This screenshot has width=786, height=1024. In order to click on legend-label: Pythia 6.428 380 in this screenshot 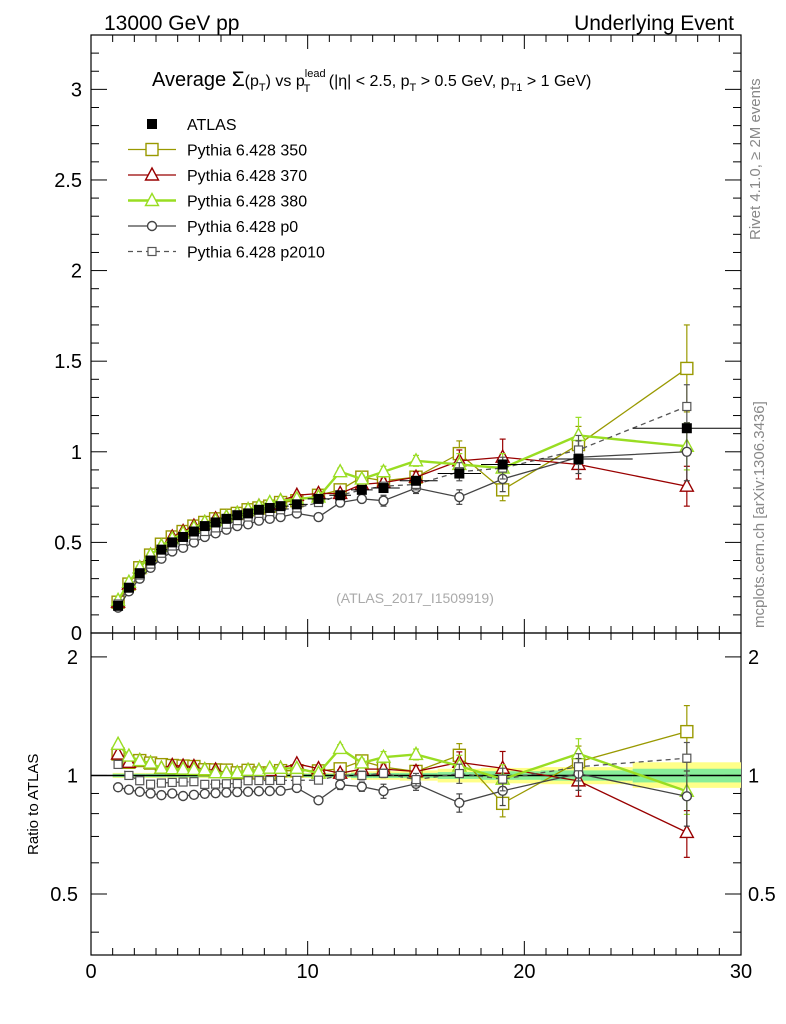, I will do `click(247, 202)`.